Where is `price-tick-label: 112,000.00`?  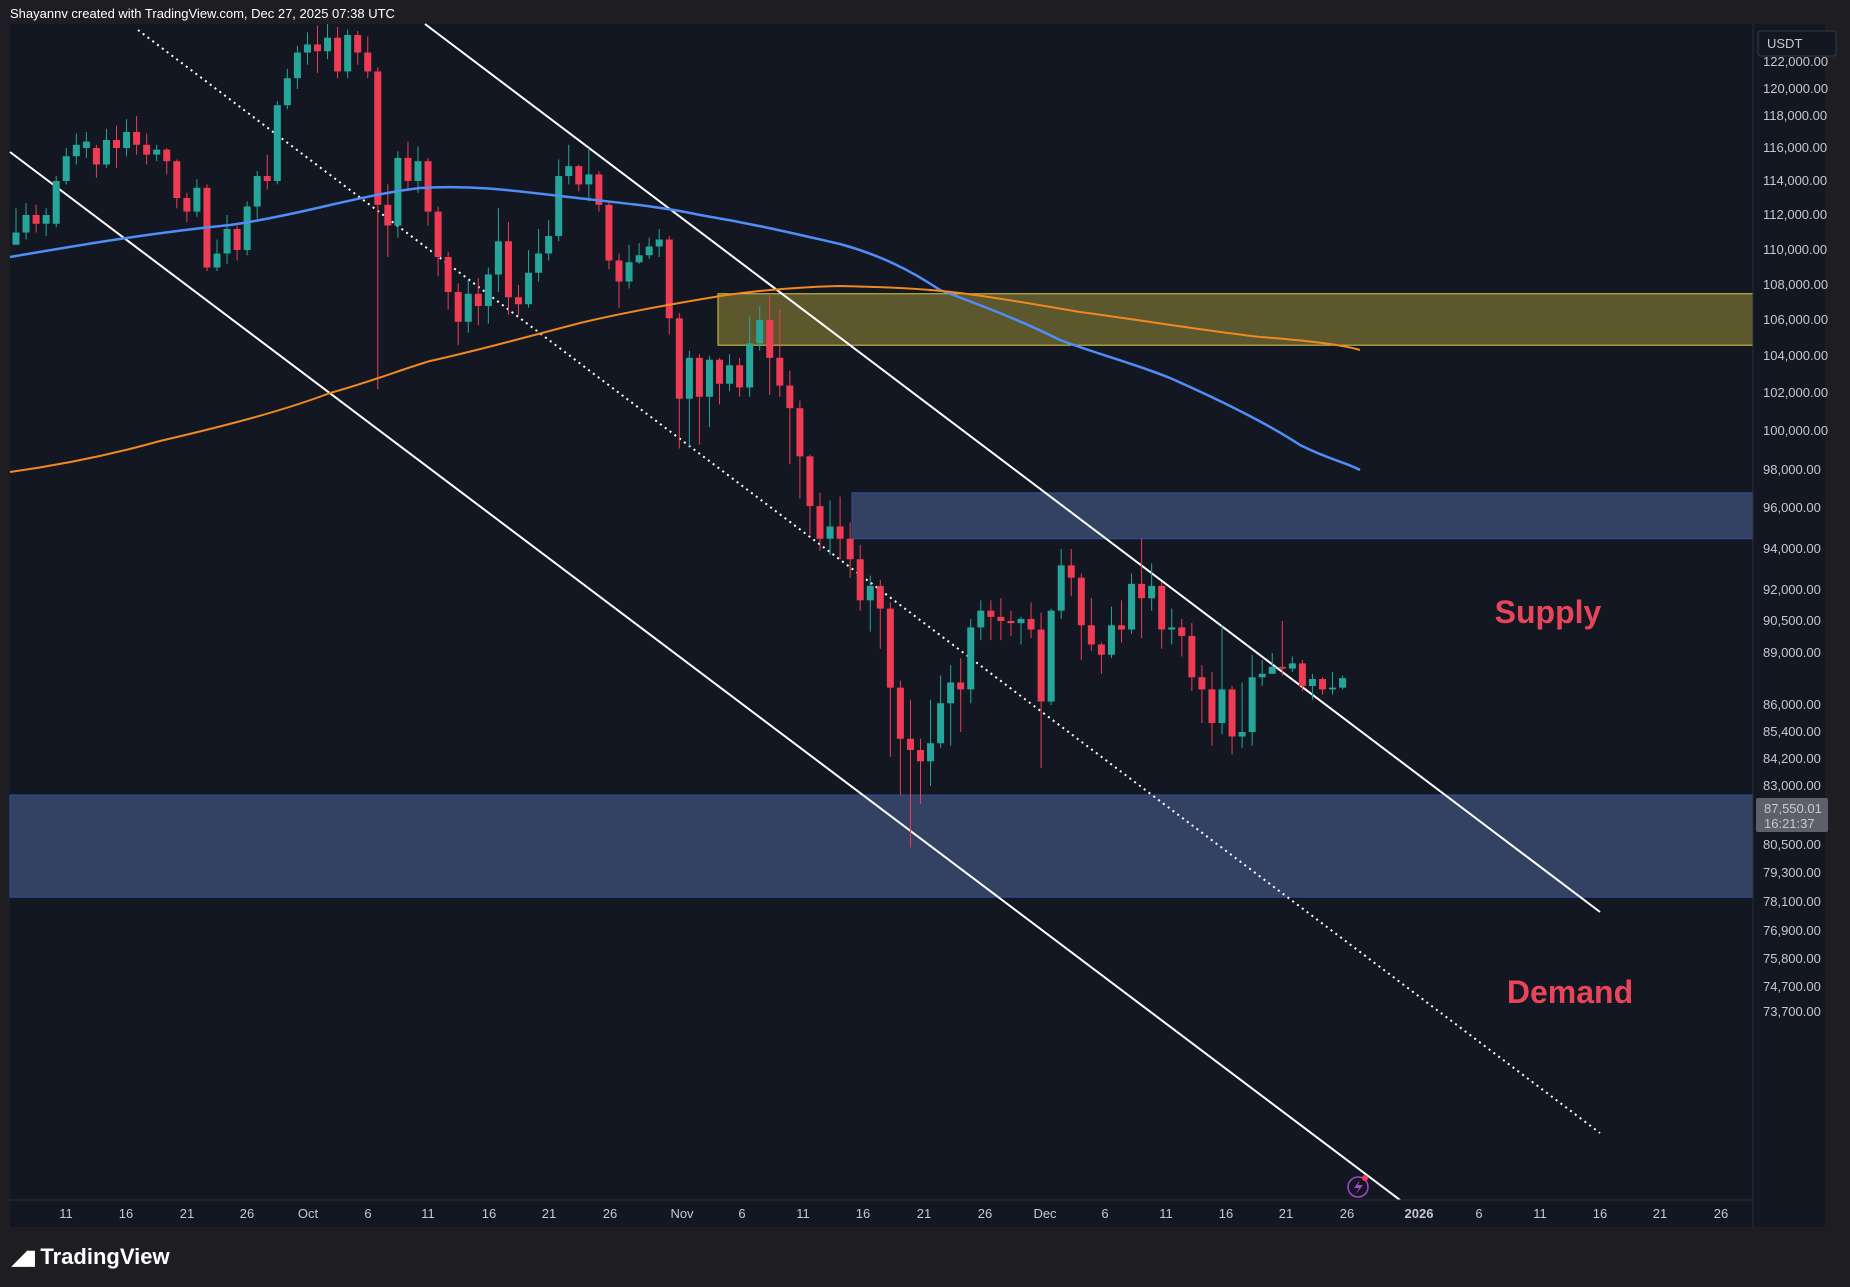
price-tick-label: 112,000.00 is located at coordinates (1795, 214).